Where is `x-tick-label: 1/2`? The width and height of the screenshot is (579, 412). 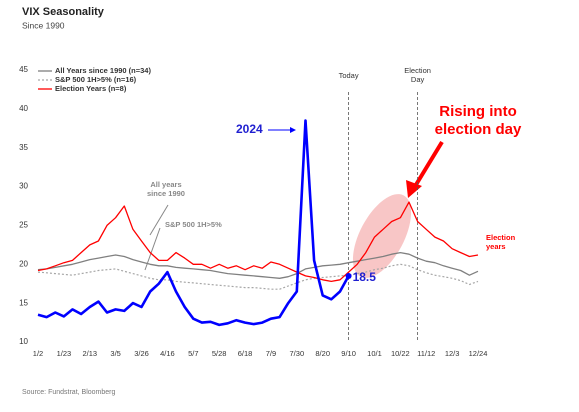
x-tick-label: 1/2 is located at coordinates (38, 353).